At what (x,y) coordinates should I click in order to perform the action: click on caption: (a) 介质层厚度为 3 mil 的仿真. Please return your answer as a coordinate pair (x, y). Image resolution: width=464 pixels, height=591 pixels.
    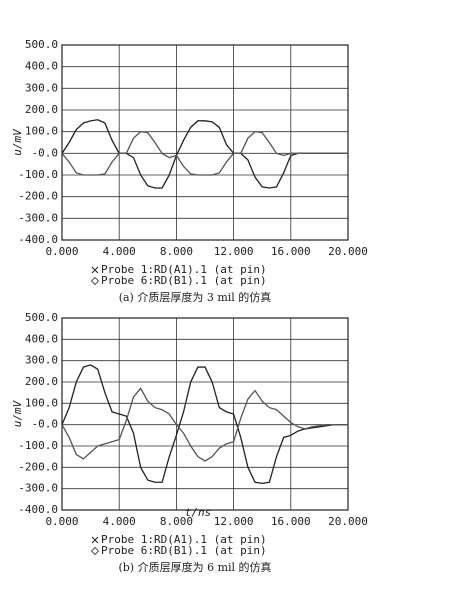
    Looking at the image, I should click on (195, 297).